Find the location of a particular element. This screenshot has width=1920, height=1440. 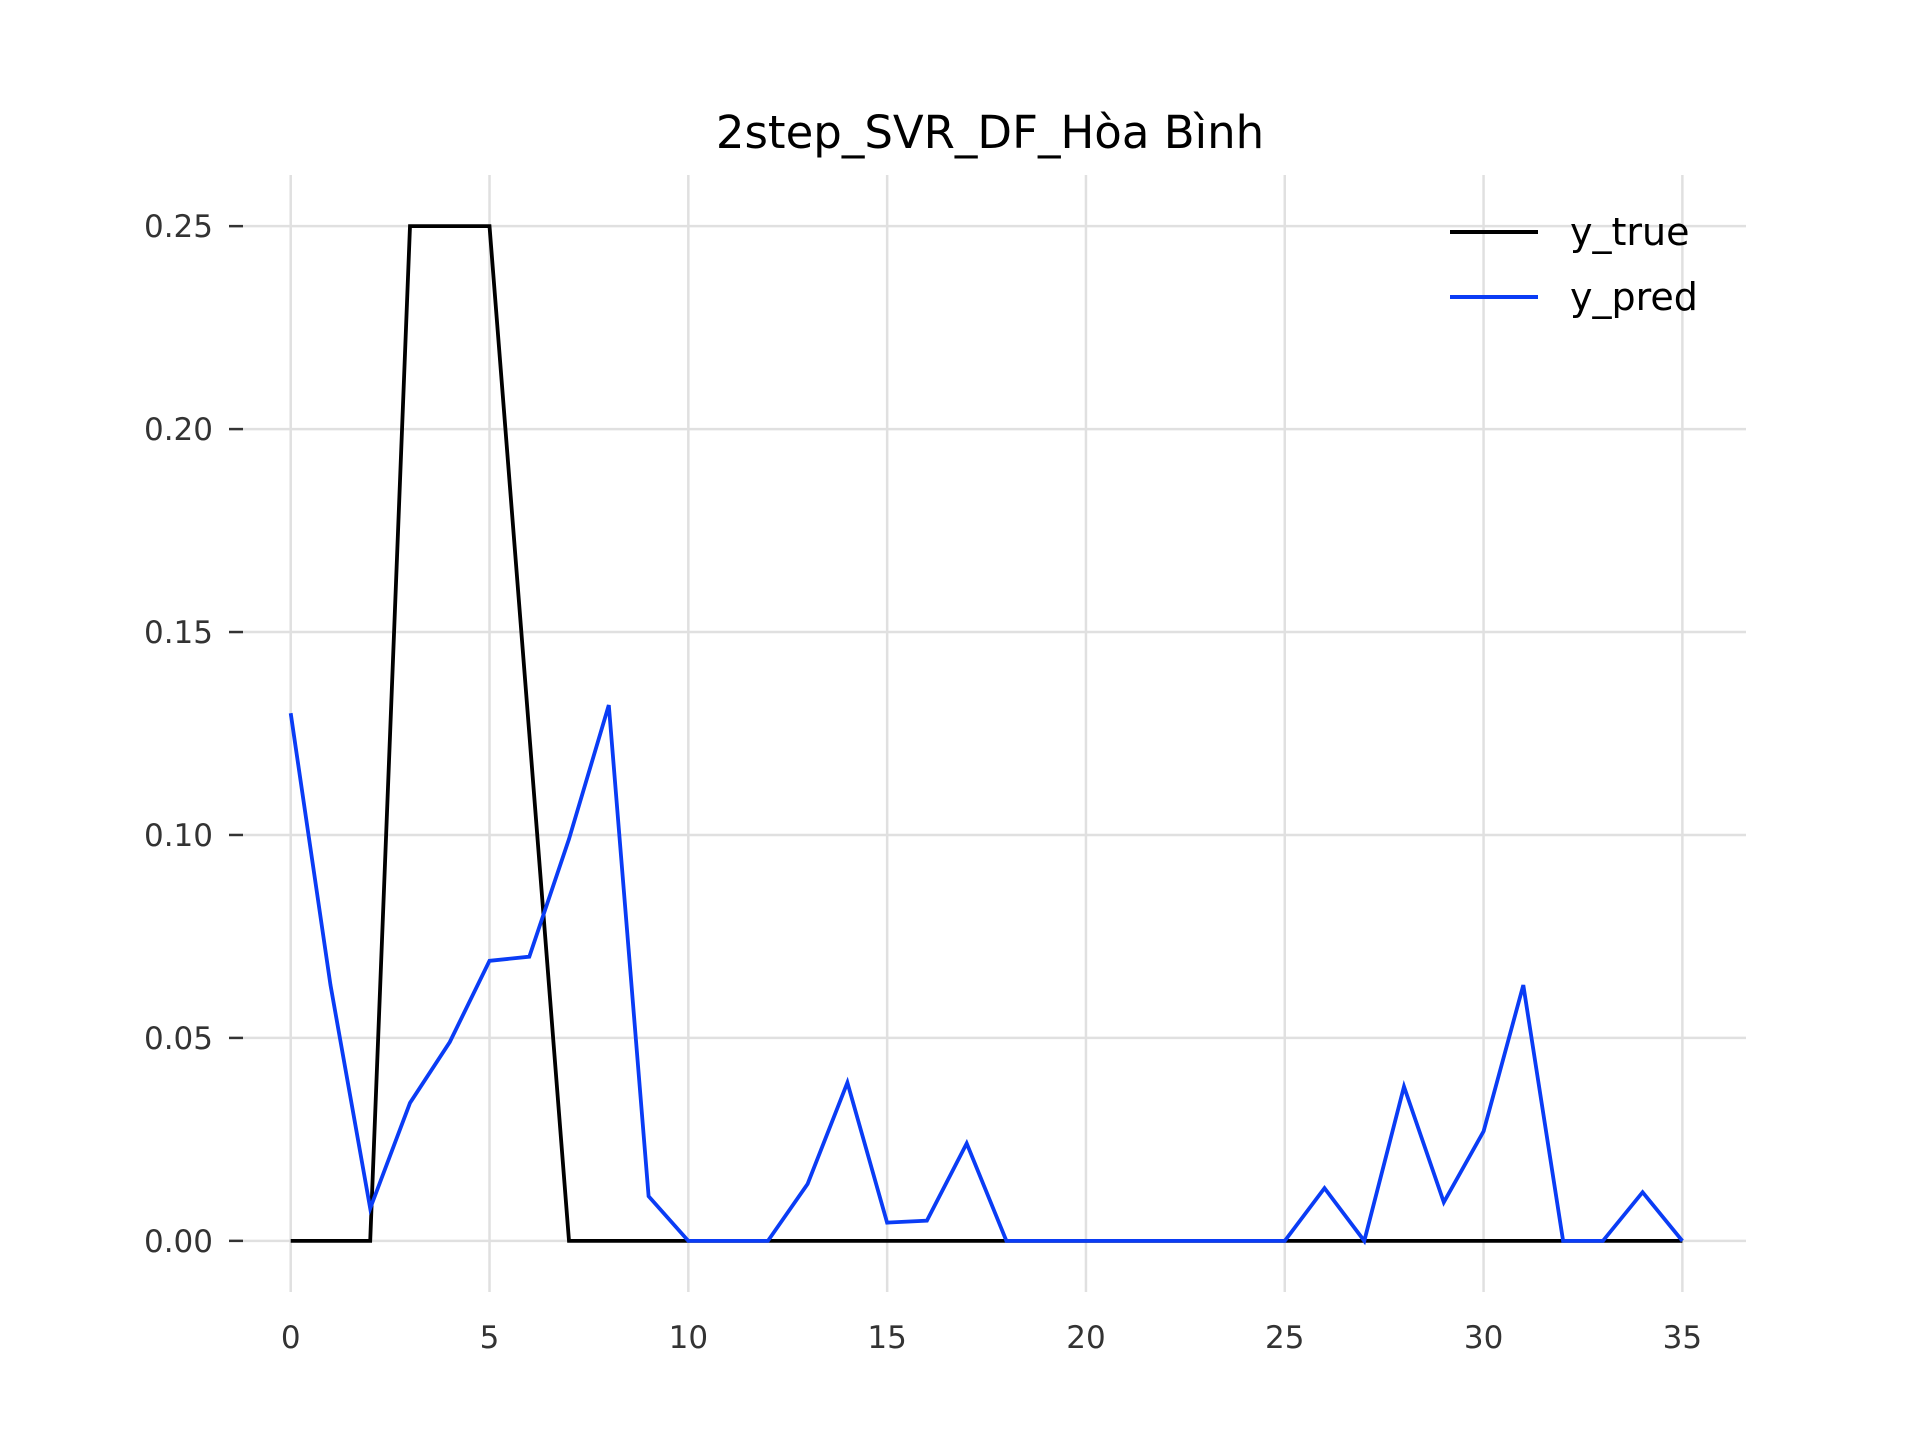

x-tick-label: 35 is located at coordinates (1682, 1338).